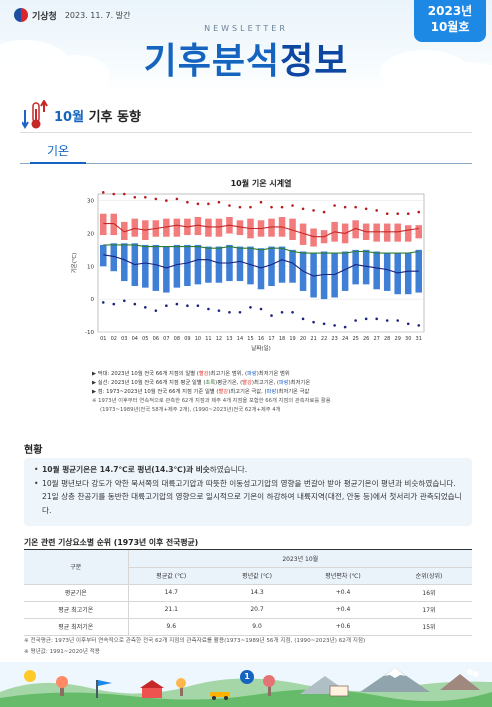 The image size is (492, 707). Describe the element at coordinates (155, 392) in the screenshot. I see `legend-text: ▶ 점: 1973~2023년 10월 전국 66개 지점 기준 일별 (` at that location.